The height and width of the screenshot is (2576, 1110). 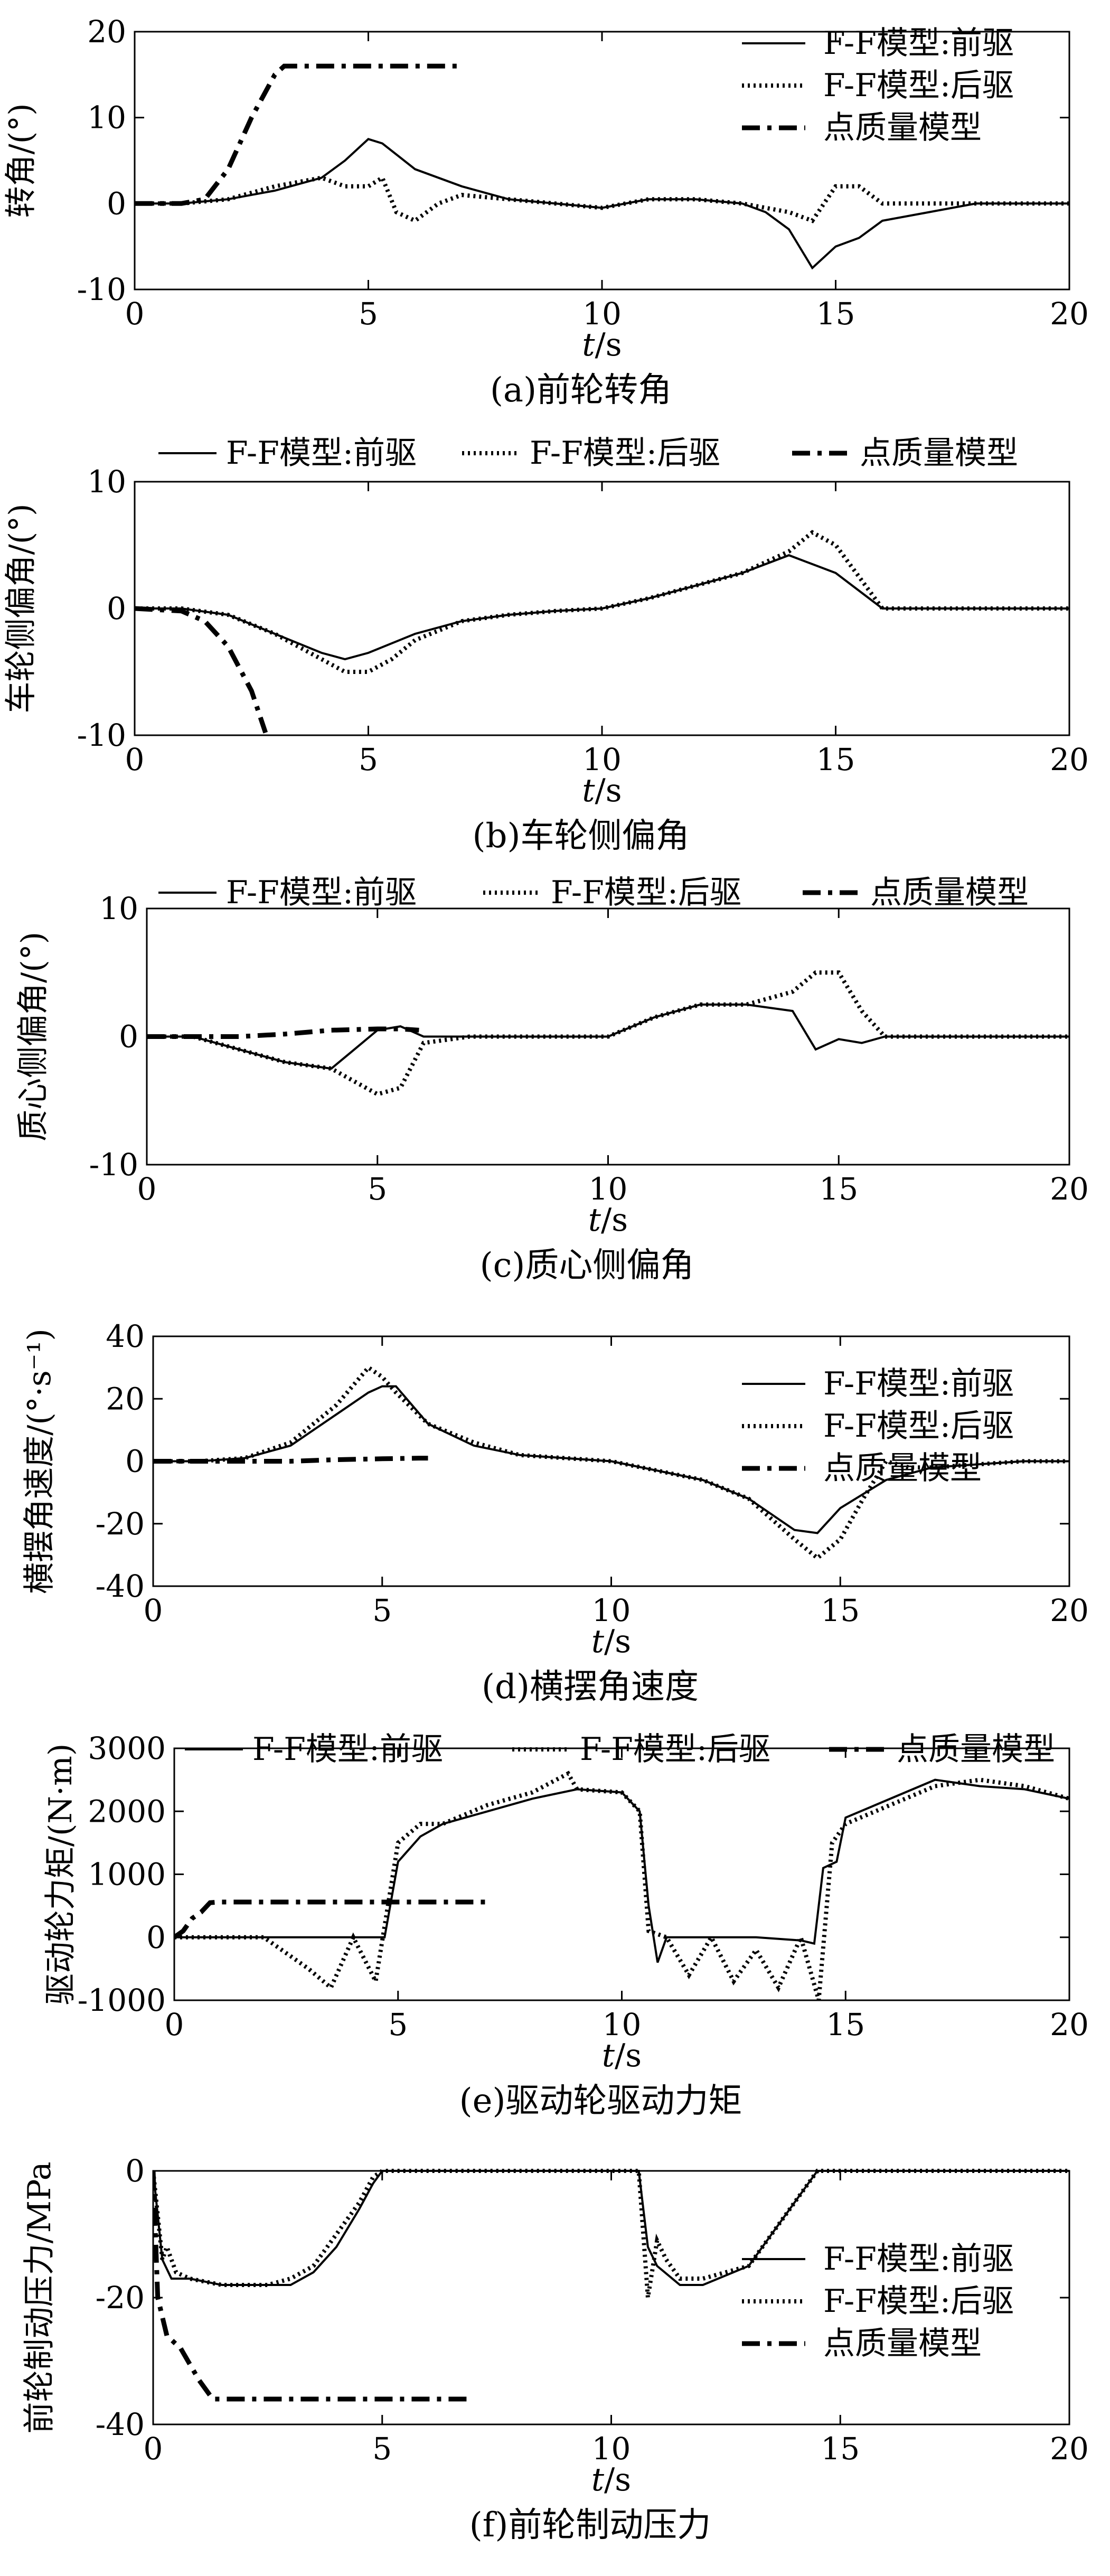 I want to click on y-axis-label: 前轮制动压力/MPa, so click(x=39, y=2297).